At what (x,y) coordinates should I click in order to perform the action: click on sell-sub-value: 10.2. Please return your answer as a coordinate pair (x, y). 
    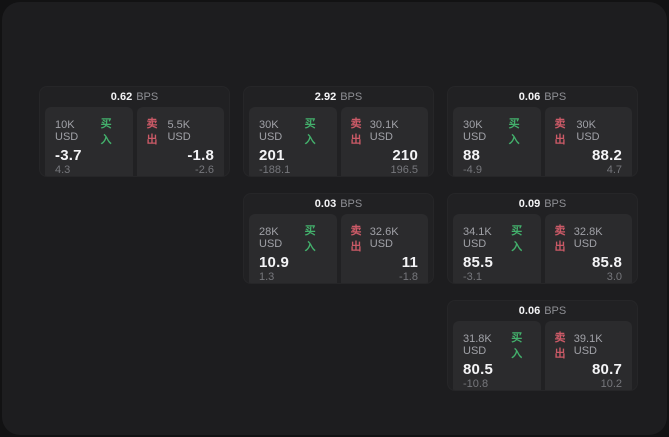
    Looking at the image, I should click on (611, 384).